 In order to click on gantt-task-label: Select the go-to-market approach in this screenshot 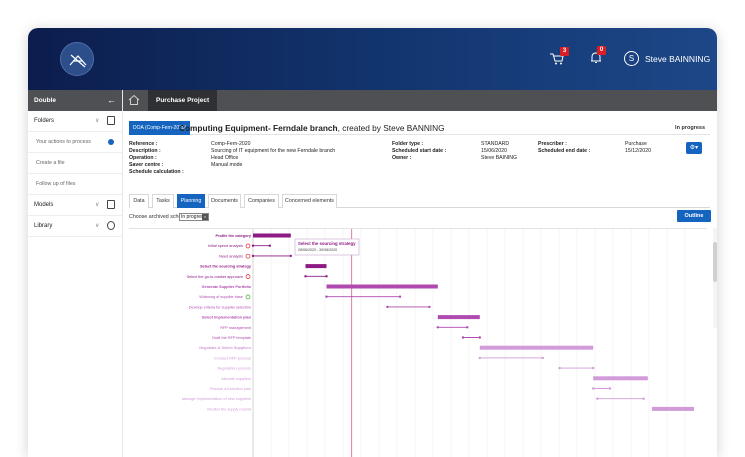, I will do `click(215, 277)`.